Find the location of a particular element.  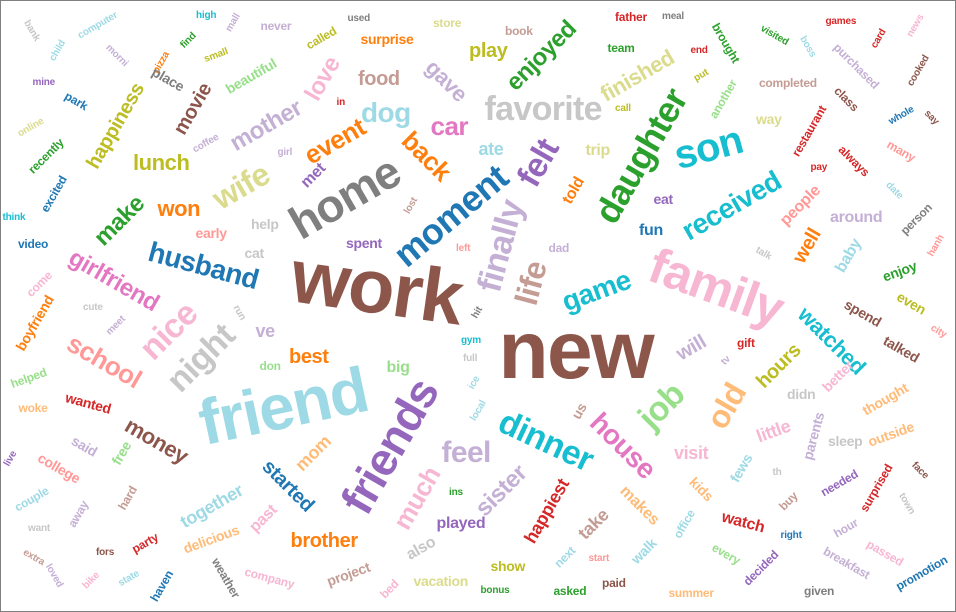

cloud-word: bank is located at coordinates (31, 31).